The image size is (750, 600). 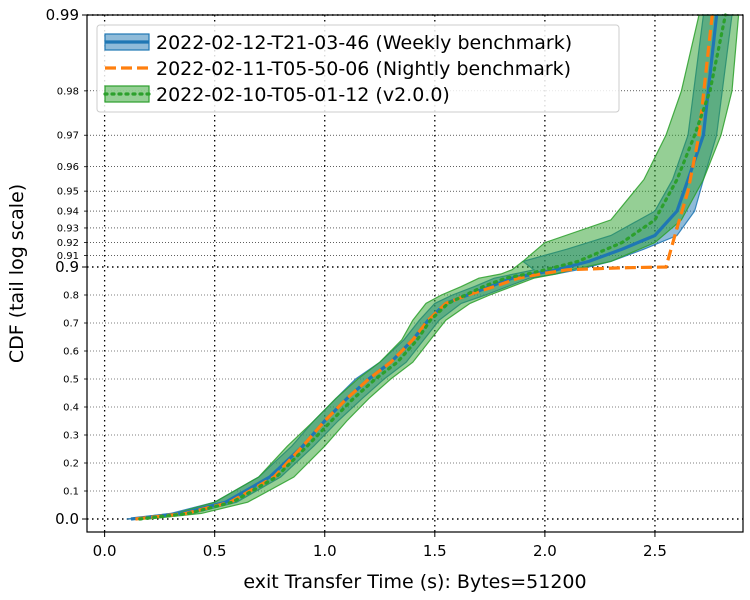 What do you see at coordinates (71, 436) in the screenshot?
I see `y-minor-tick-label: 0.3` at bounding box center [71, 436].